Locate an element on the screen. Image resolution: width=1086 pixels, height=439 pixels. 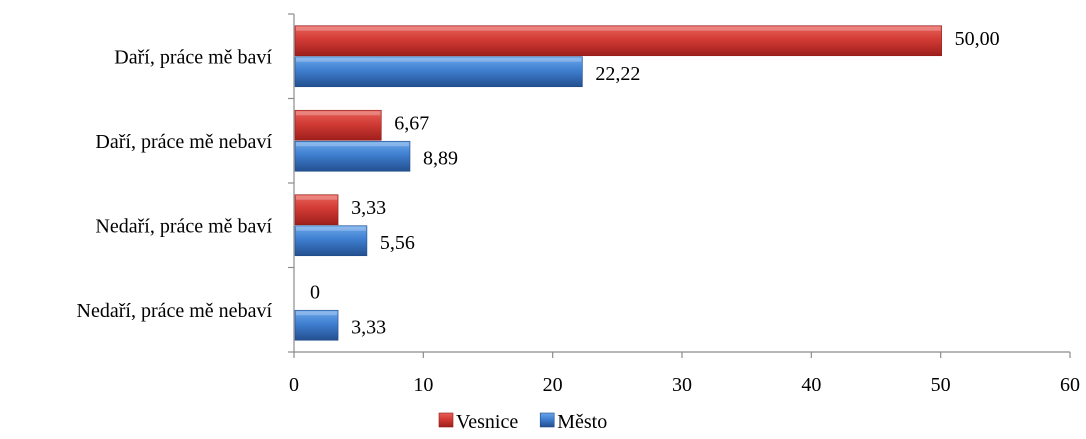
x-tick-label: 10 is located at coordinates (423, 385).